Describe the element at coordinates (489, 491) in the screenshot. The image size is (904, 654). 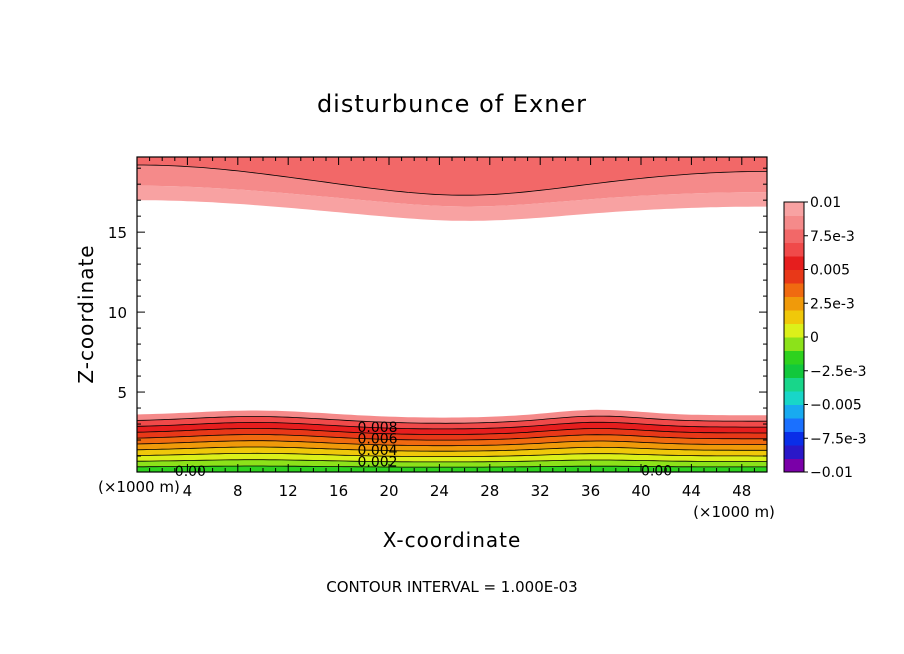
I see `x-tick-label: 28` at that location.